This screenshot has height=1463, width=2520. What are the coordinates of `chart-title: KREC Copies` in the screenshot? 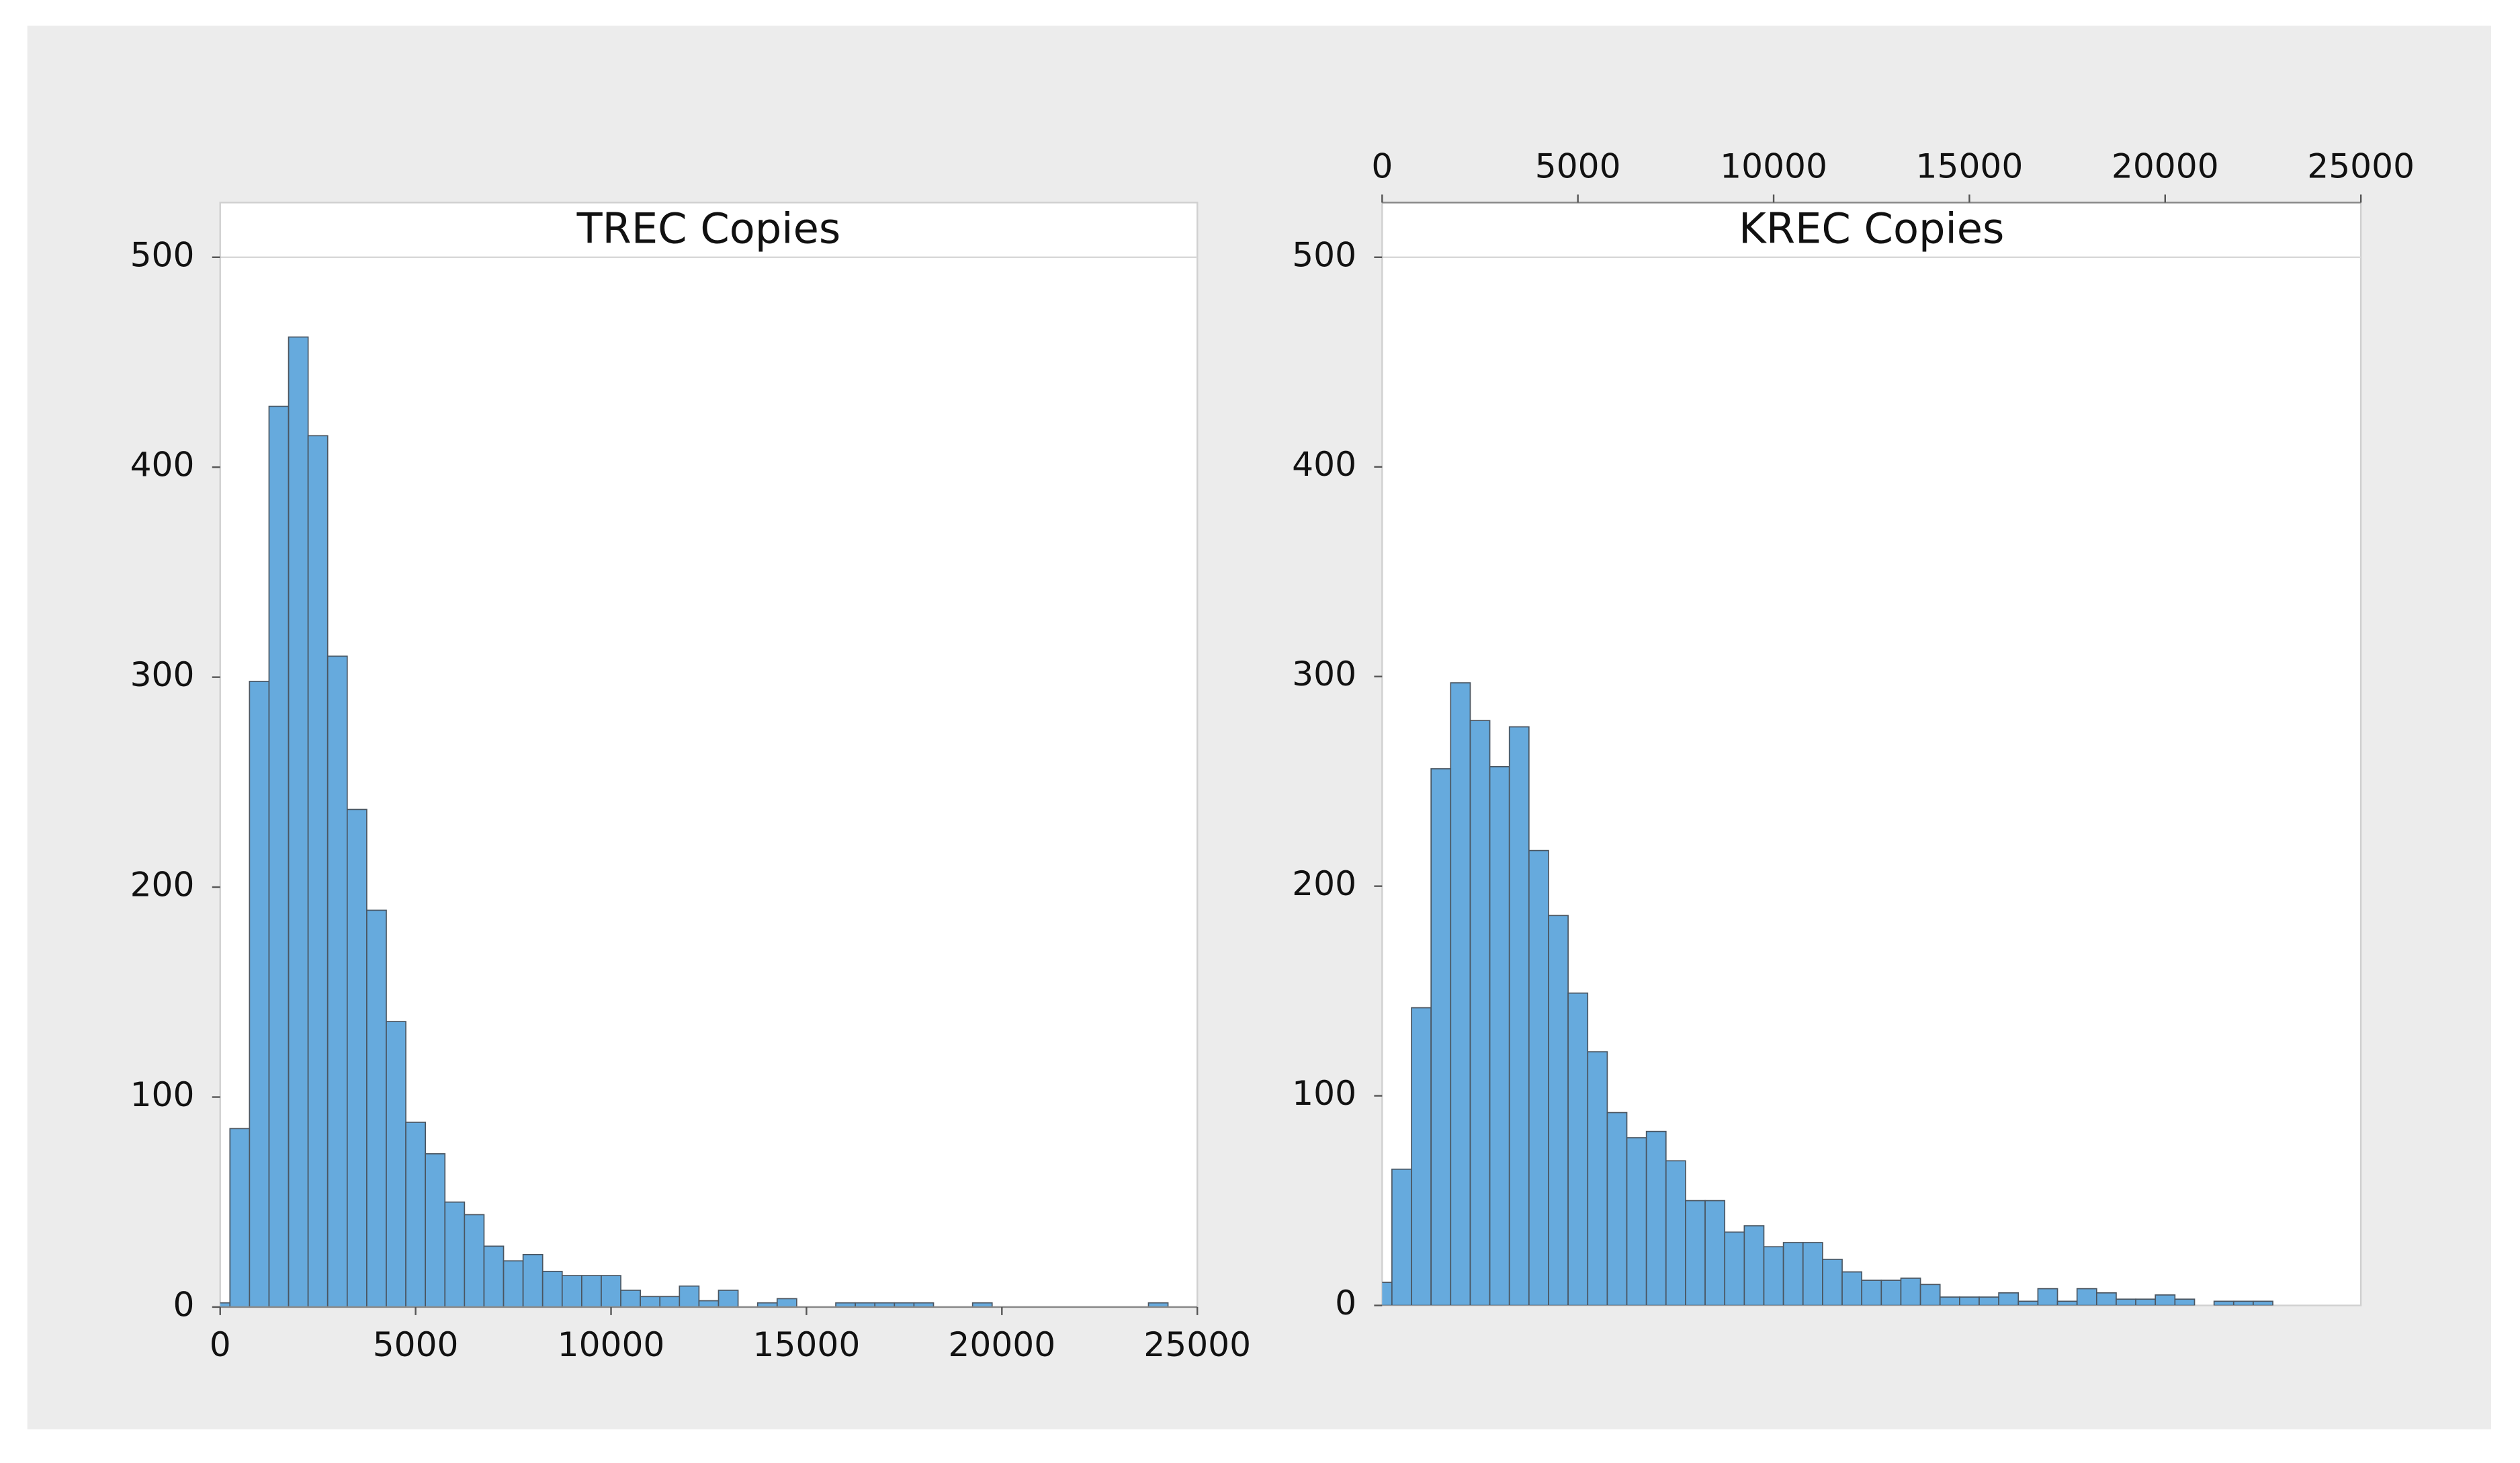 It's located at (1871, 228).